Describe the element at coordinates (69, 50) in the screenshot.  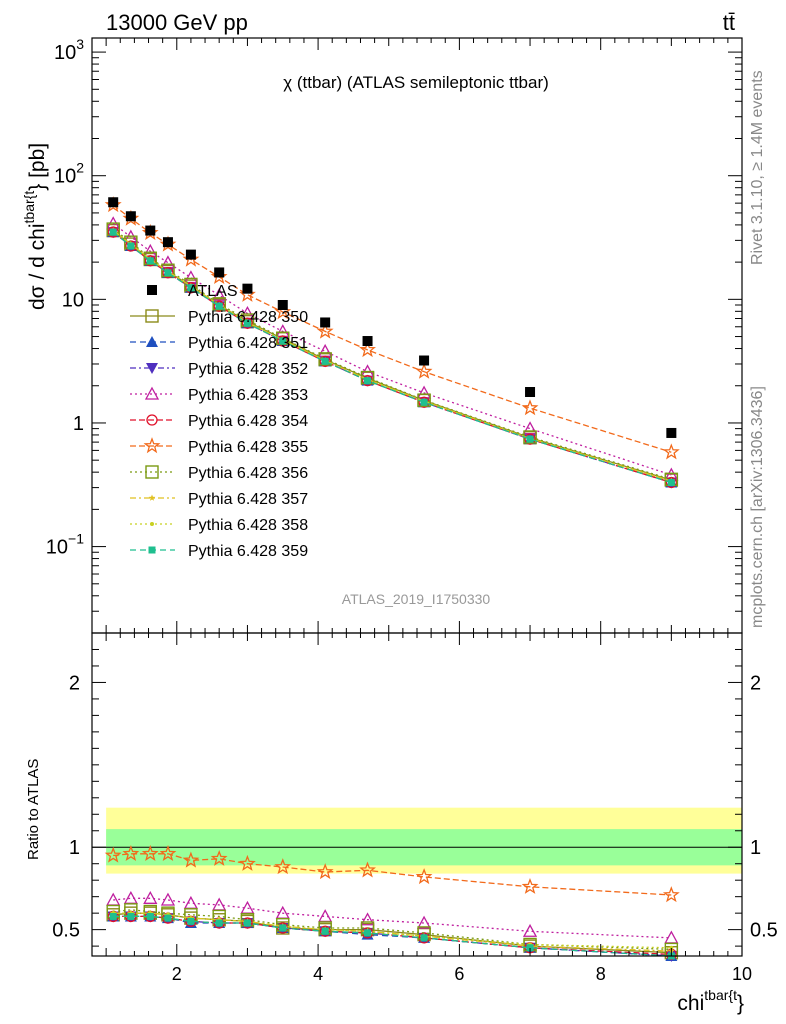
I see `y-tick-label: 10³` at that location.